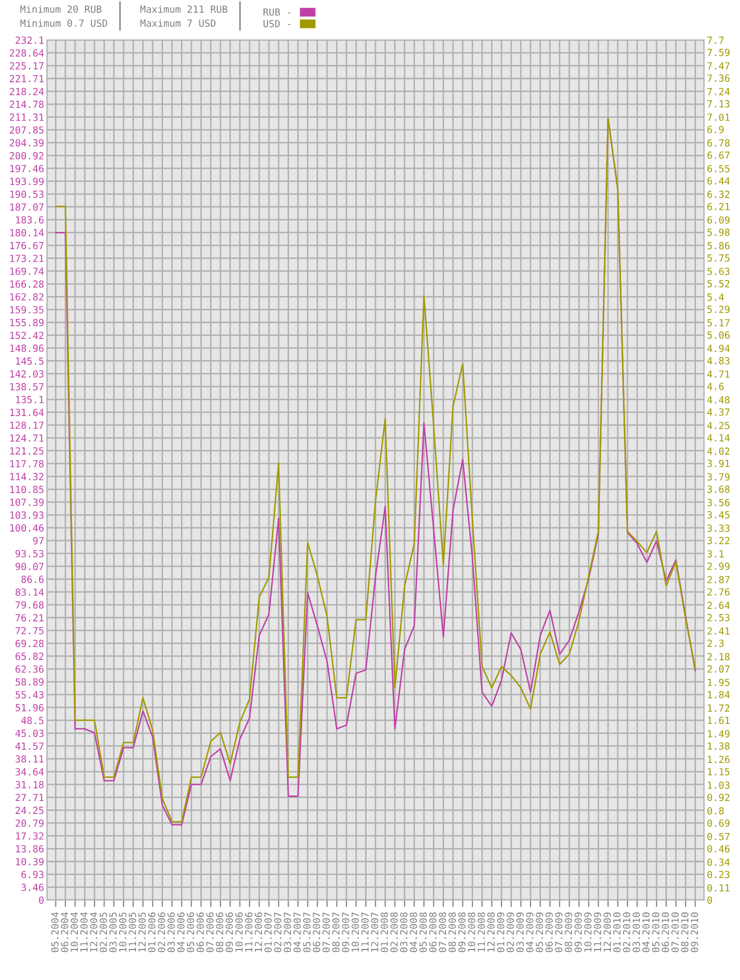 This screenshot has height=980, width=740. What do you see at coordinates (30, 682) in the screenshot?
I see `y-tick-label: 58.89` at bounding box center [30, 682].